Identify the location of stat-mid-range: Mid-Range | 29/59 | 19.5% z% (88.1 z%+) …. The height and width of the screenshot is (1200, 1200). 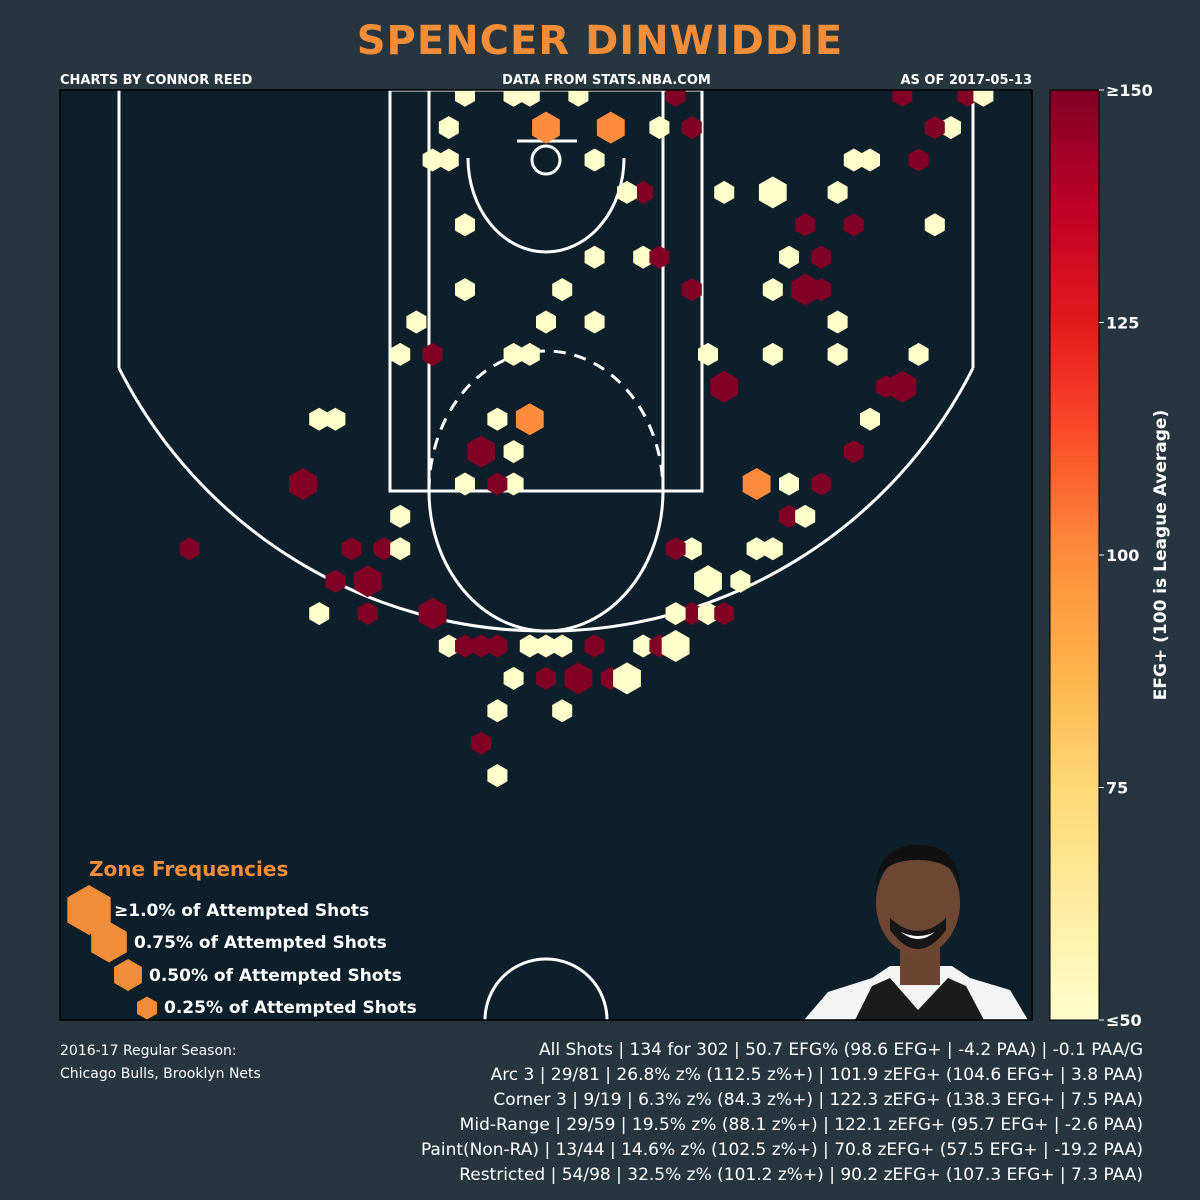
(801, 1125).